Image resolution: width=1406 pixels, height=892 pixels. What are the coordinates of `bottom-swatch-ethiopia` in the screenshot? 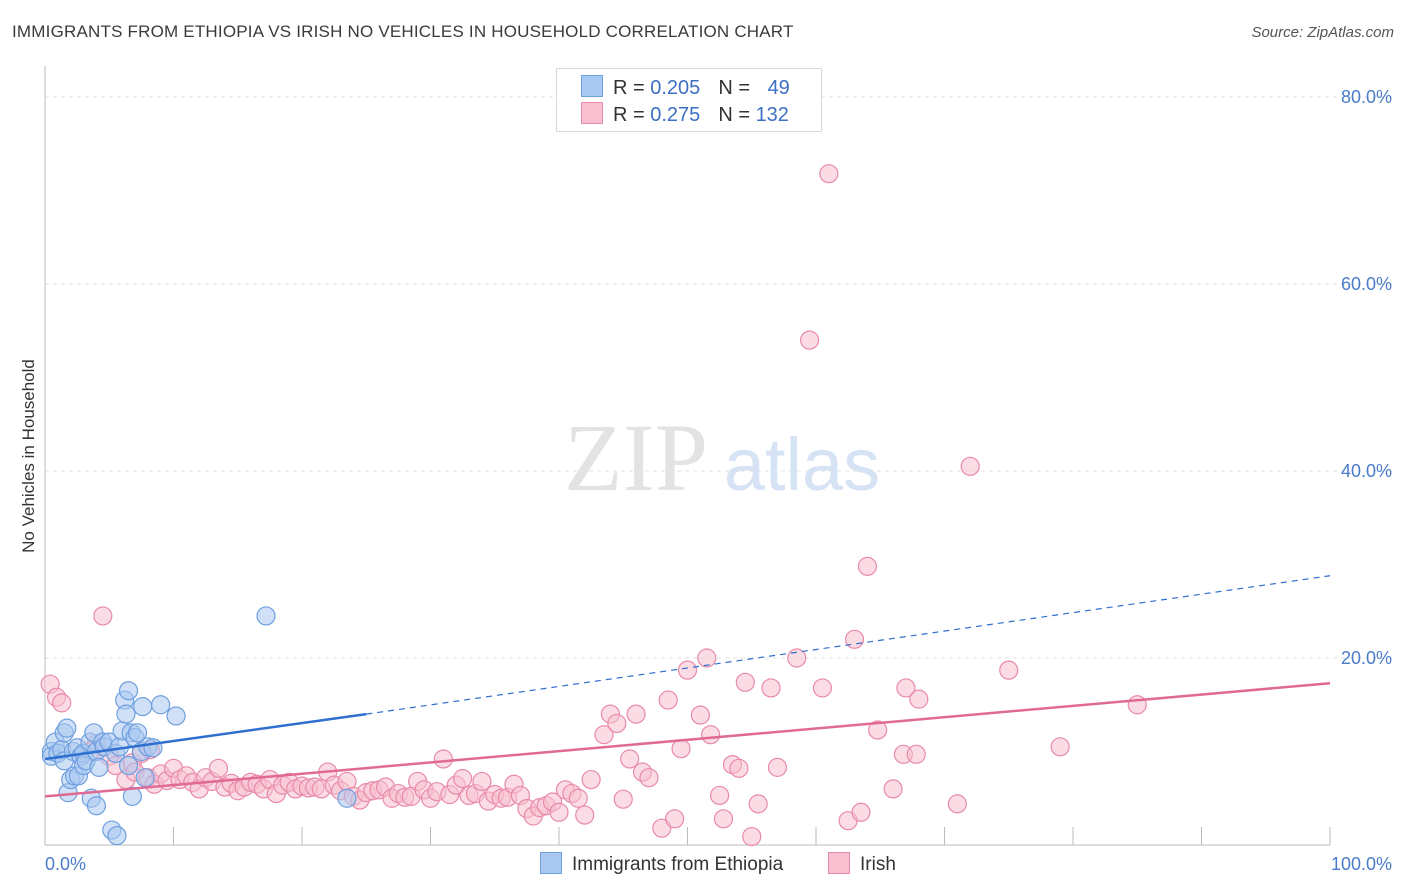 It's located at (551, 863).